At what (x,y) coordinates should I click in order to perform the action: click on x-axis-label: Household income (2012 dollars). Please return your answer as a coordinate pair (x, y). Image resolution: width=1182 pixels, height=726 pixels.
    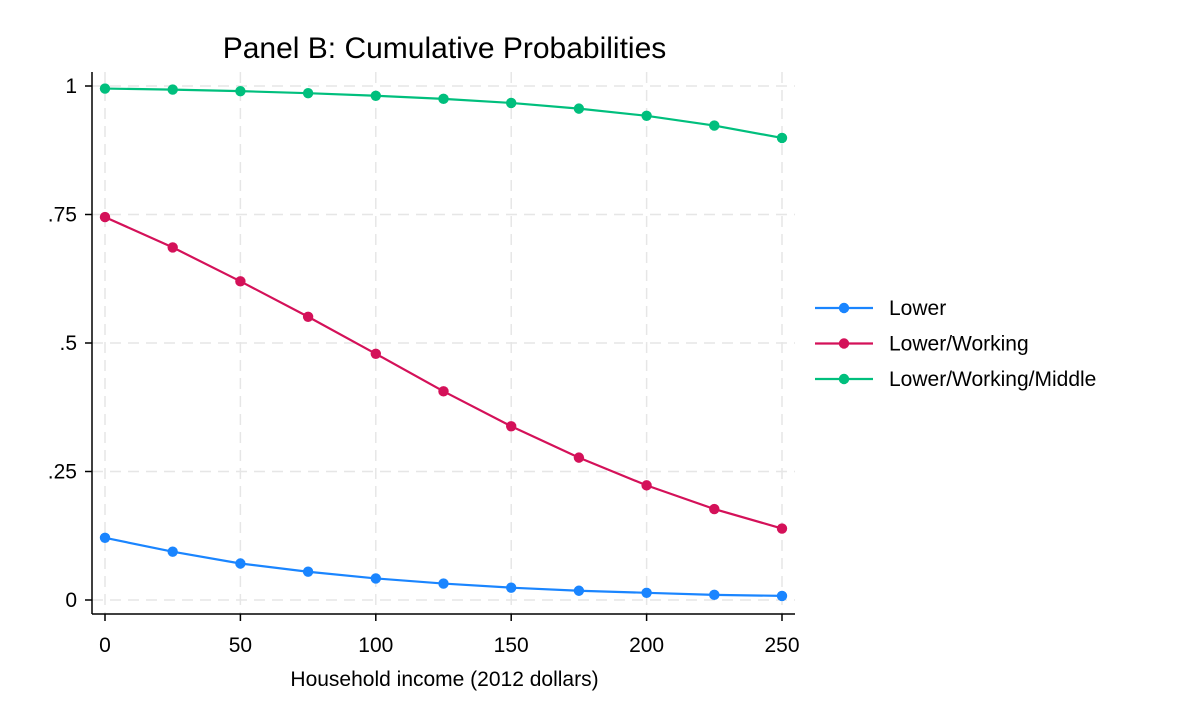
    Looking at the image, I should click on (444, 679).